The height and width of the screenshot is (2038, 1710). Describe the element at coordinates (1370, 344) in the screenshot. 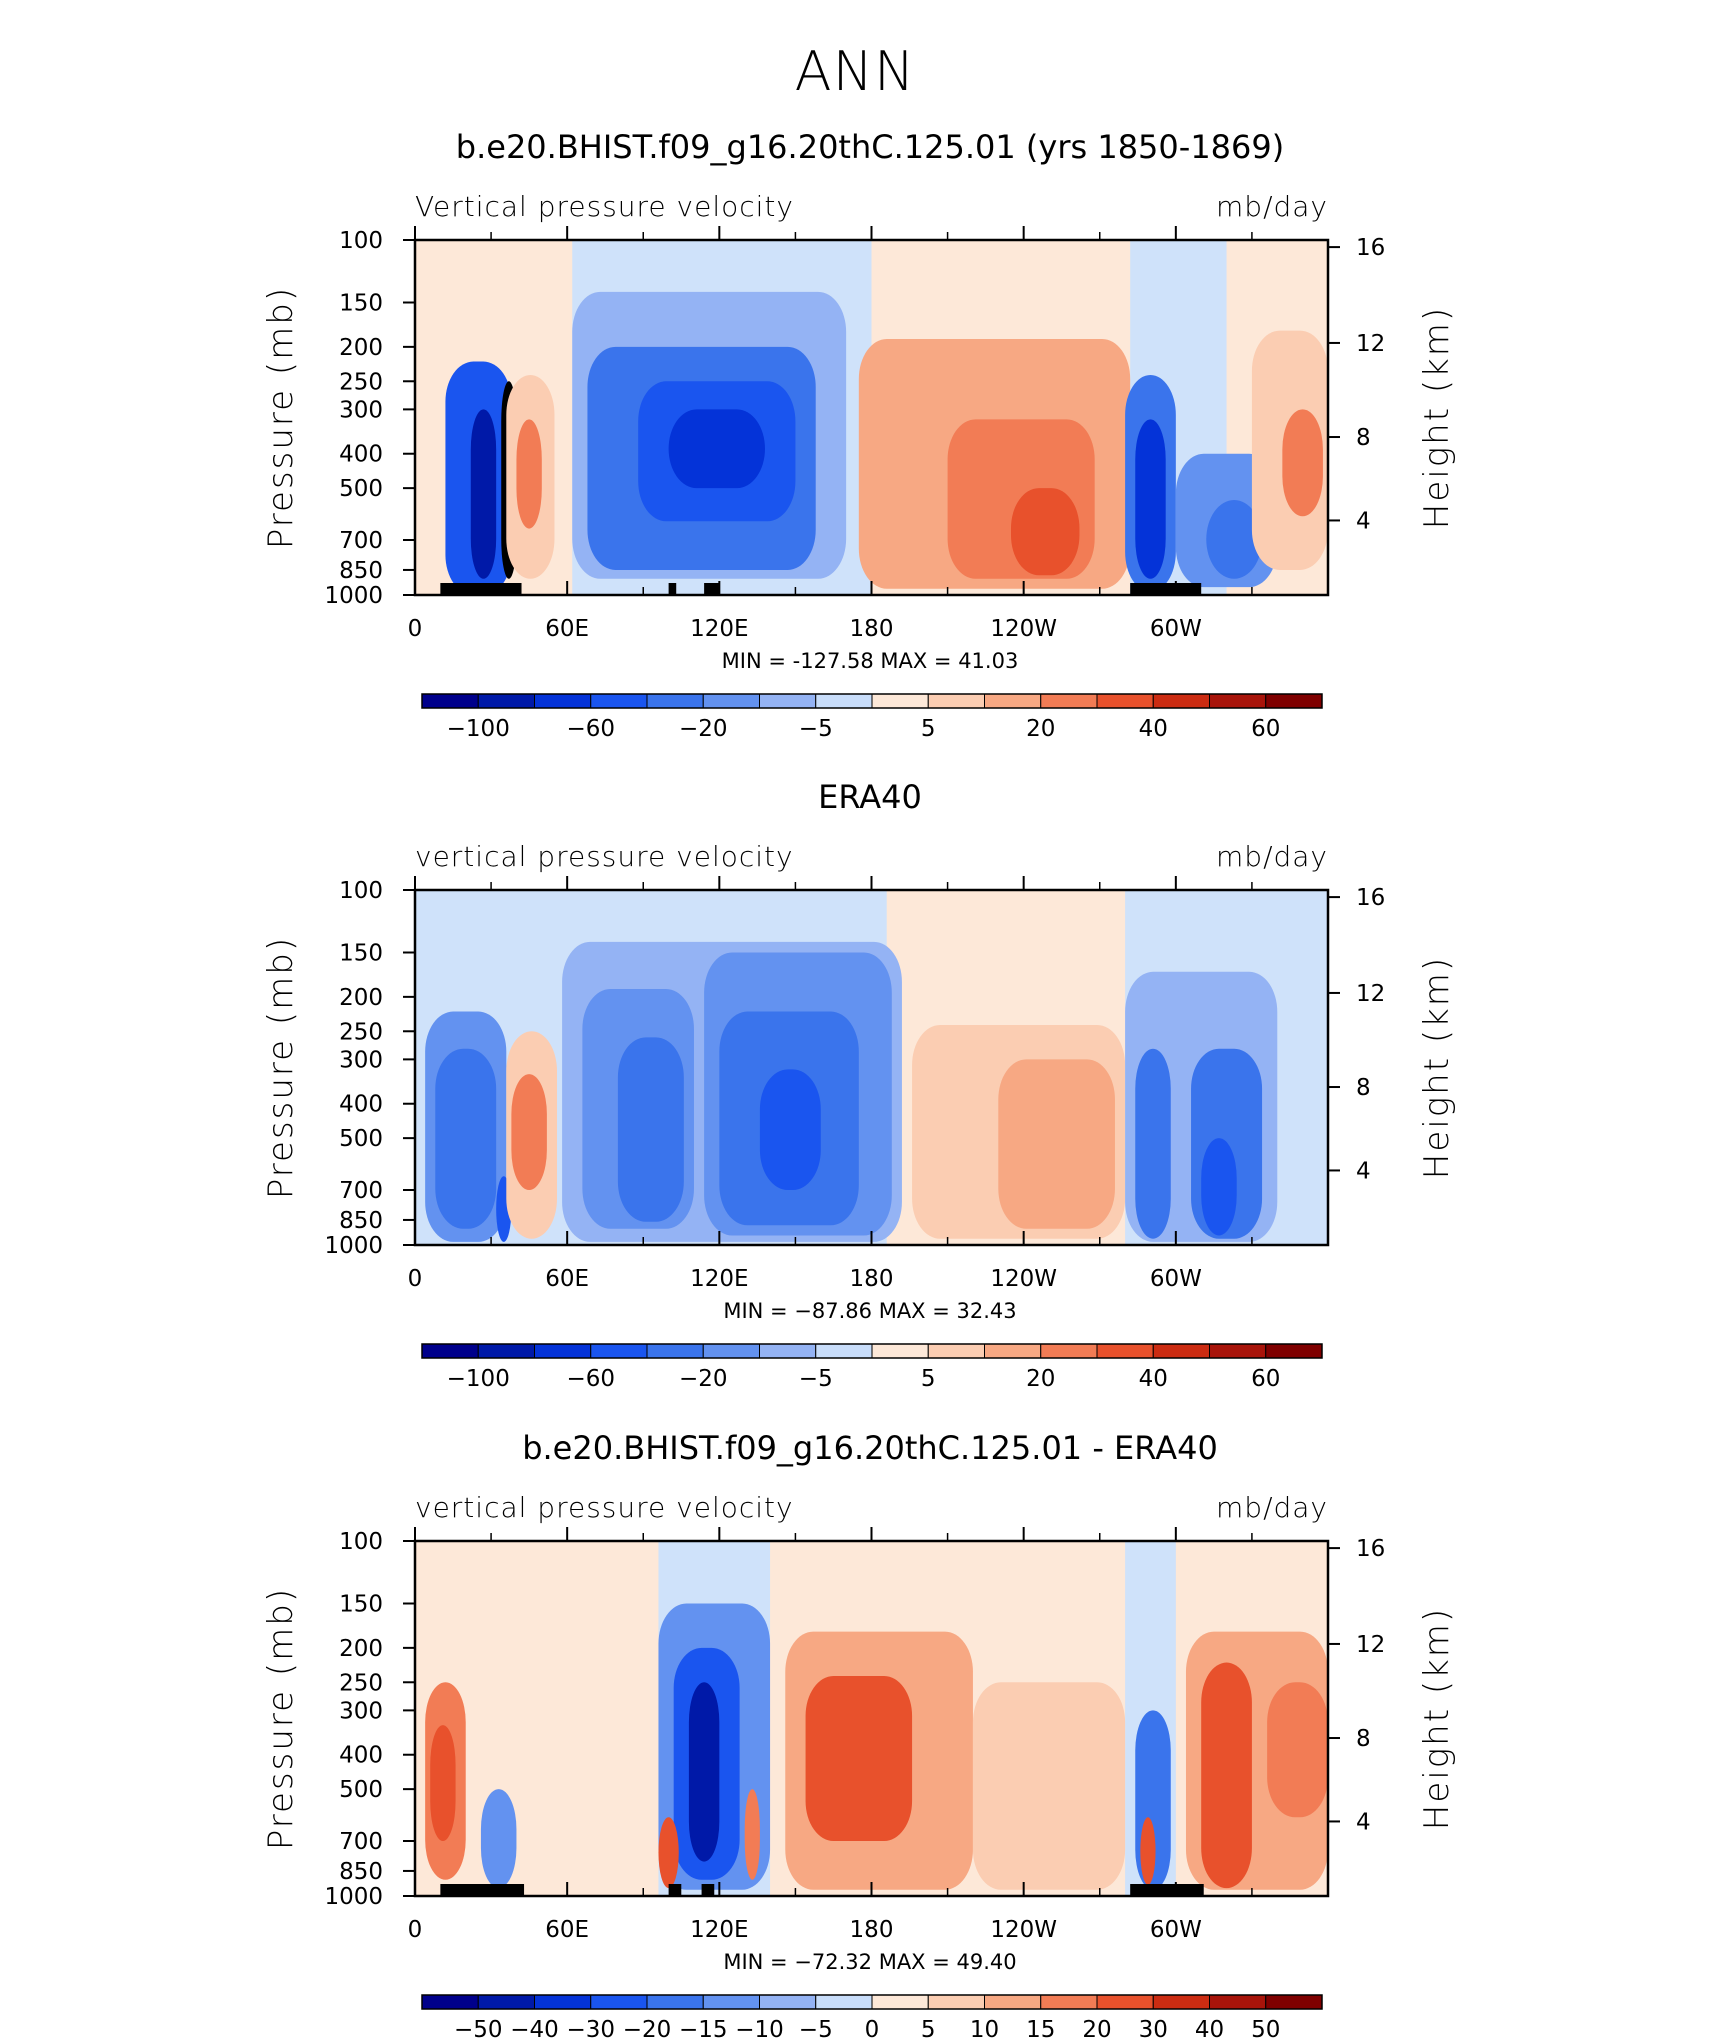

I see `y2-tick-label: 12` at that location.